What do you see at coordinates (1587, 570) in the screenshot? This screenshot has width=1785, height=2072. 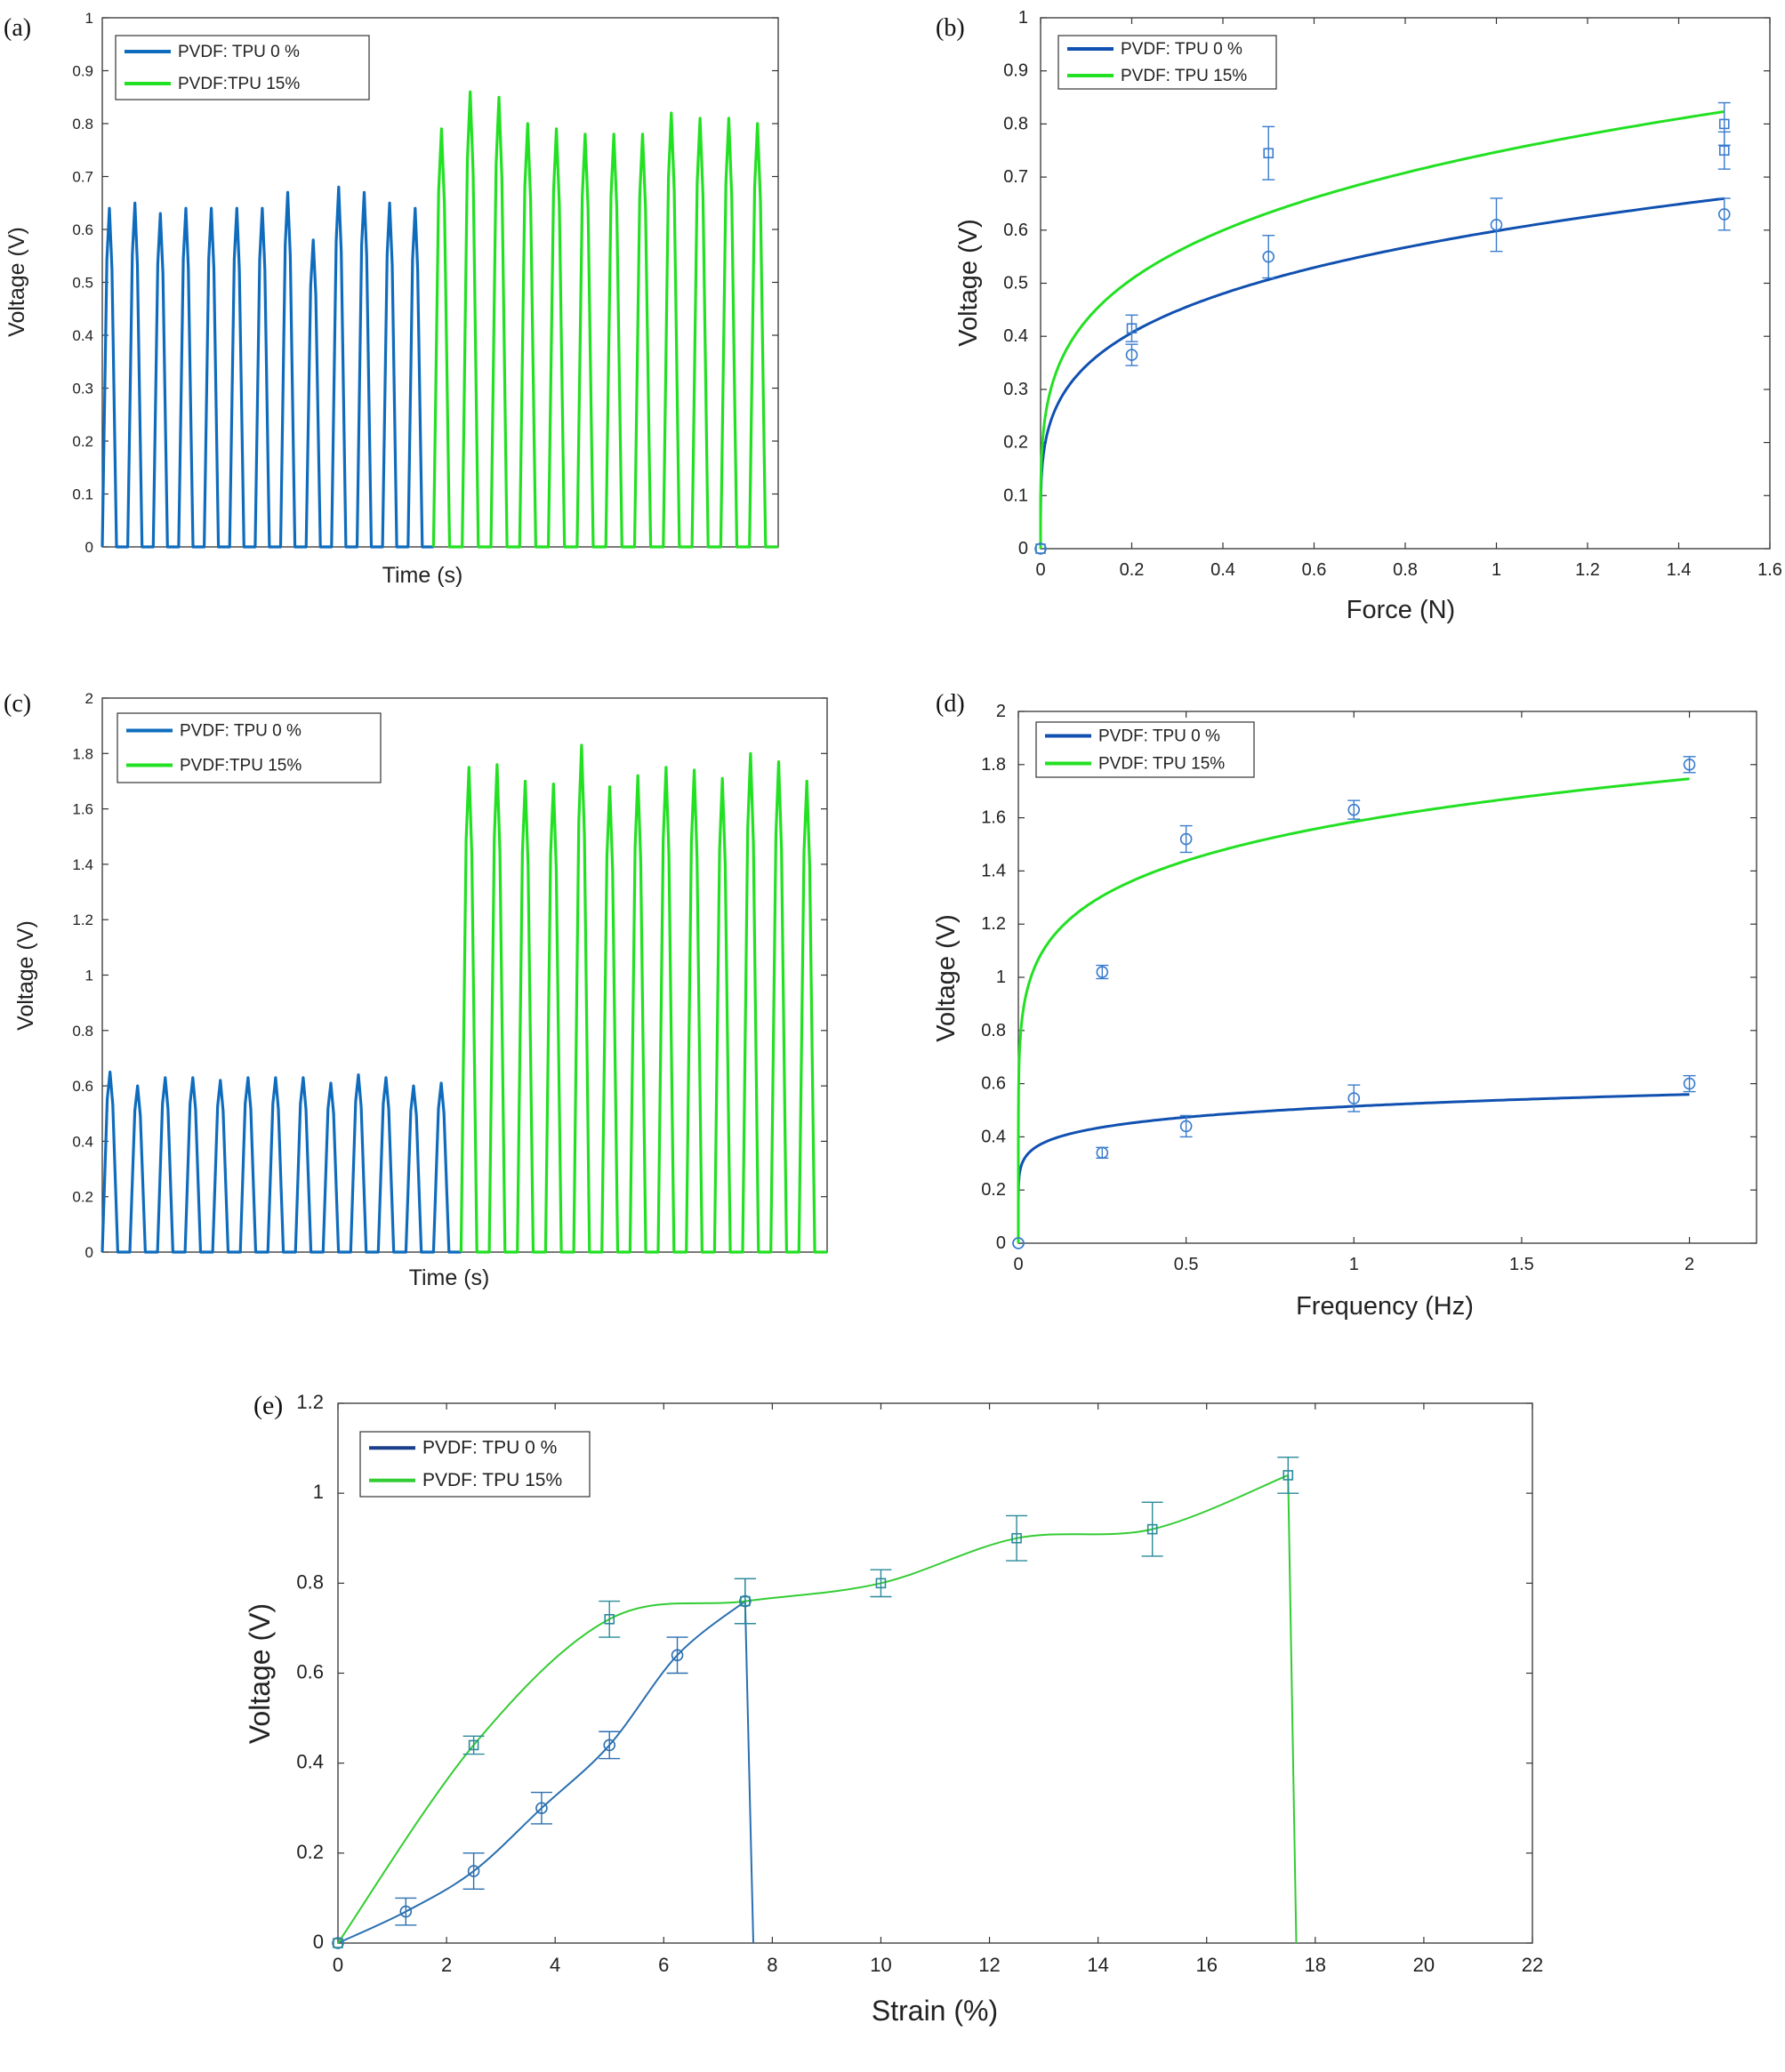 I see `x-tick-label: 1.2` at bounding box center [1587, 570].